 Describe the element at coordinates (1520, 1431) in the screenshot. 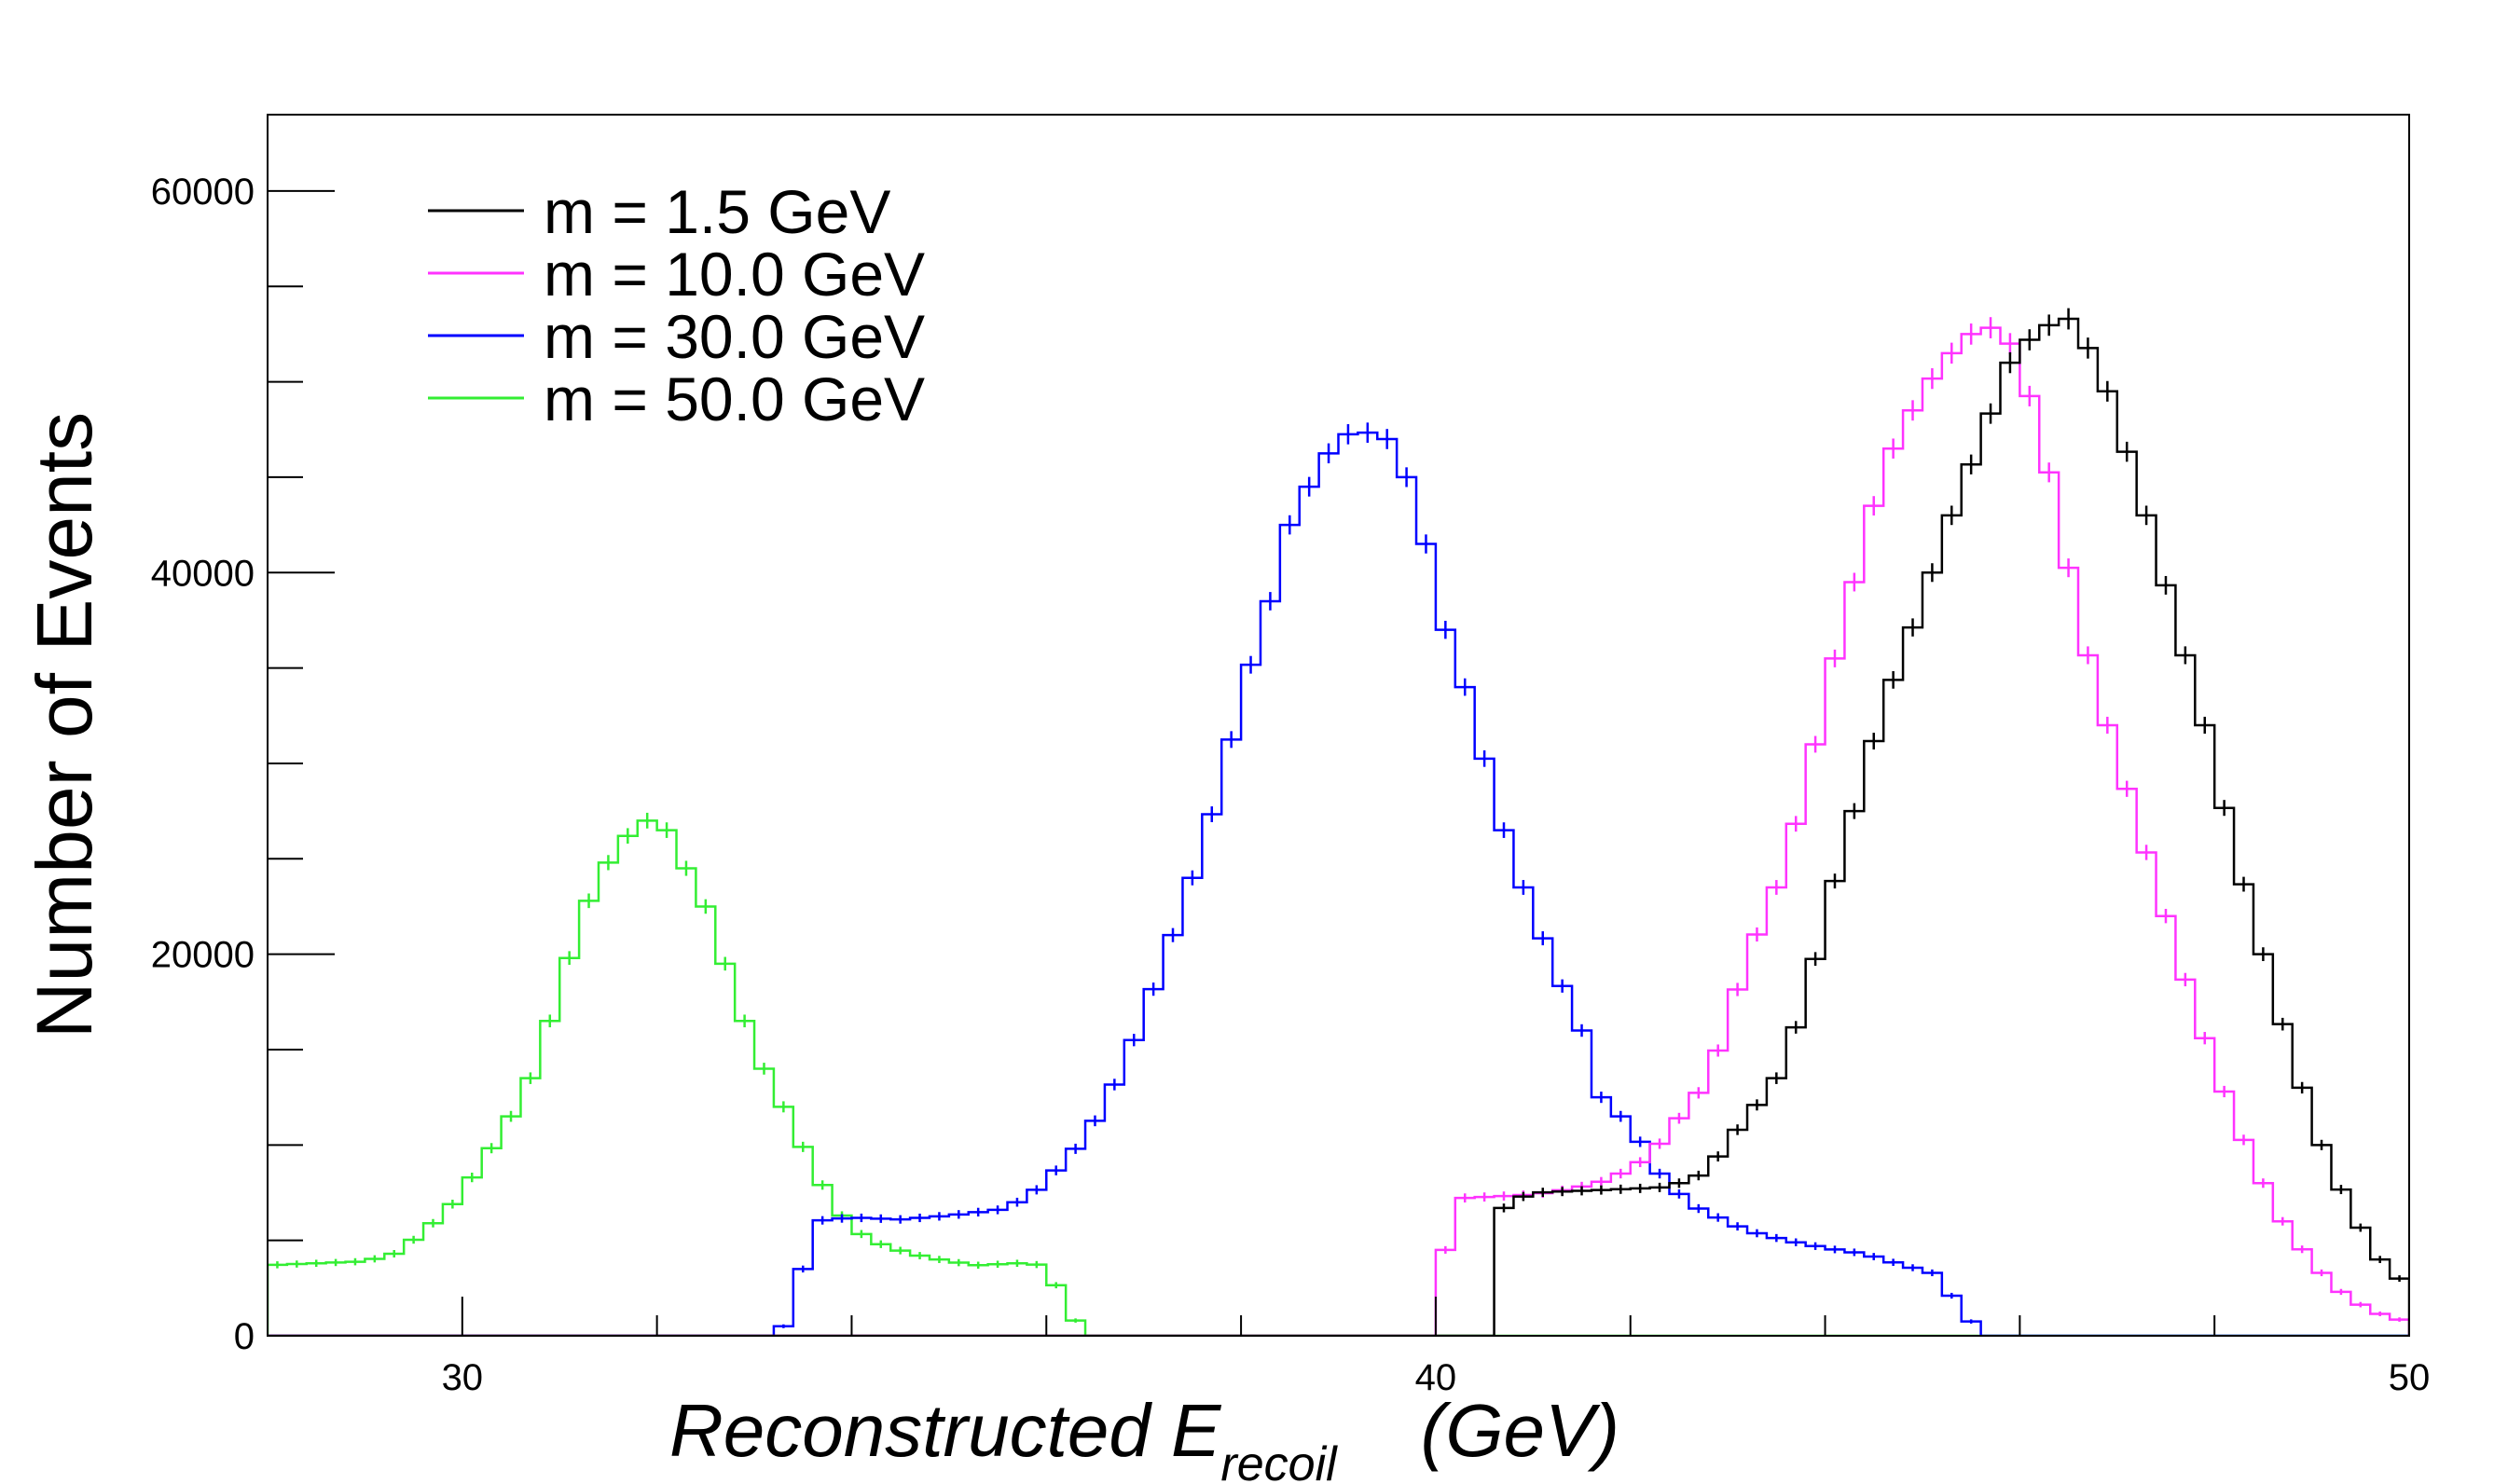

I see `x-axis-title-unit: (GeV)` at that location.